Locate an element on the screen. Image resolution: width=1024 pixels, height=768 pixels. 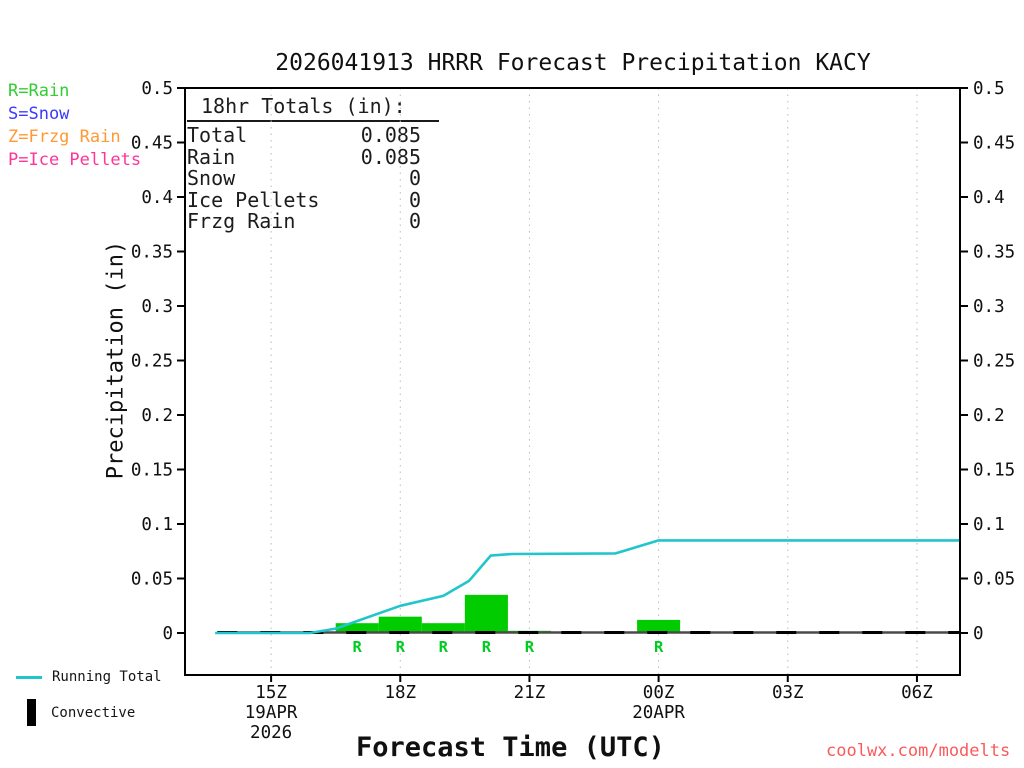
y-tick-label-right: 0.4 is located at coordinates (989, 198).